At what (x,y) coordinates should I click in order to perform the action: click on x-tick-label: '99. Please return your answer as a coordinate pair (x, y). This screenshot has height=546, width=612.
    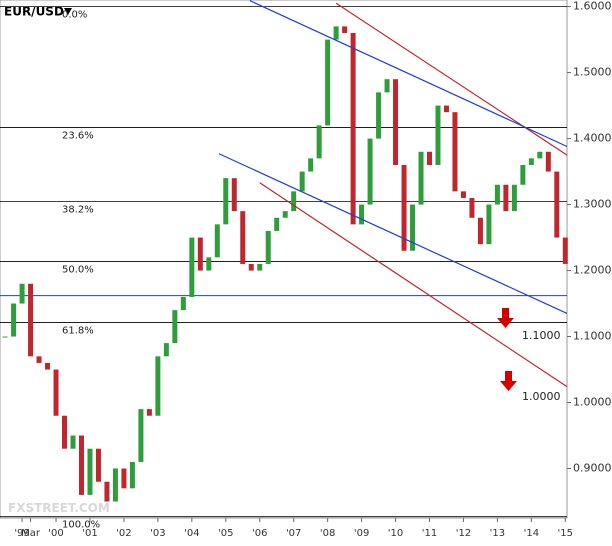
    Looking at the image, I should click on (21, 533).